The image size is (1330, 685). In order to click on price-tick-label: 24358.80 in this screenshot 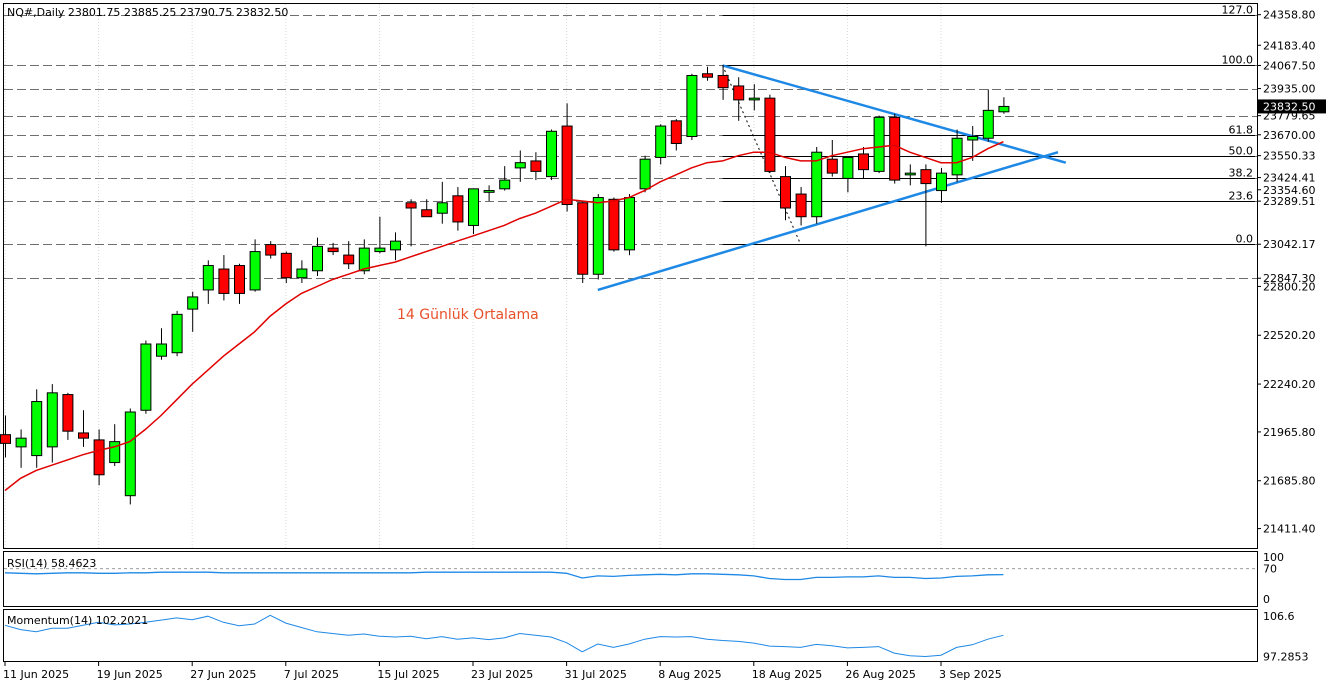, I will do `click(1289, 15)`.